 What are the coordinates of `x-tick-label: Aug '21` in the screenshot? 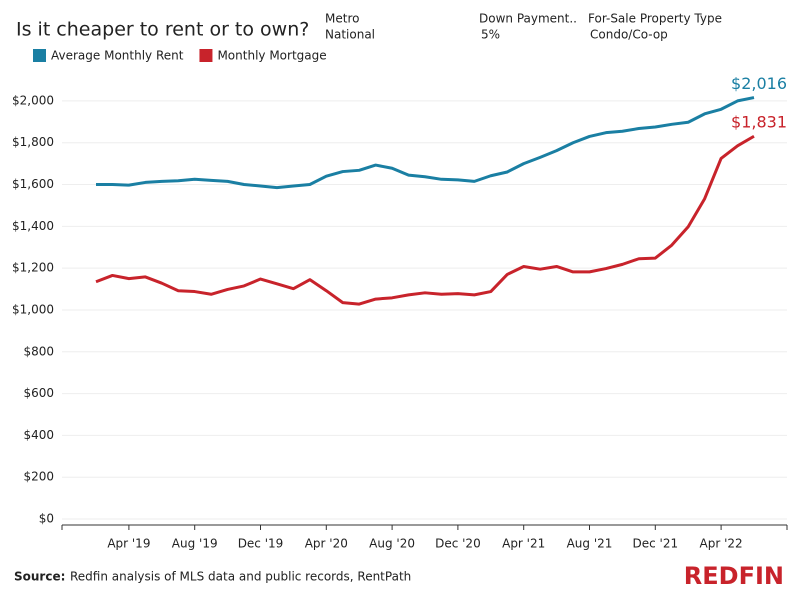 It's located at (590, 544).